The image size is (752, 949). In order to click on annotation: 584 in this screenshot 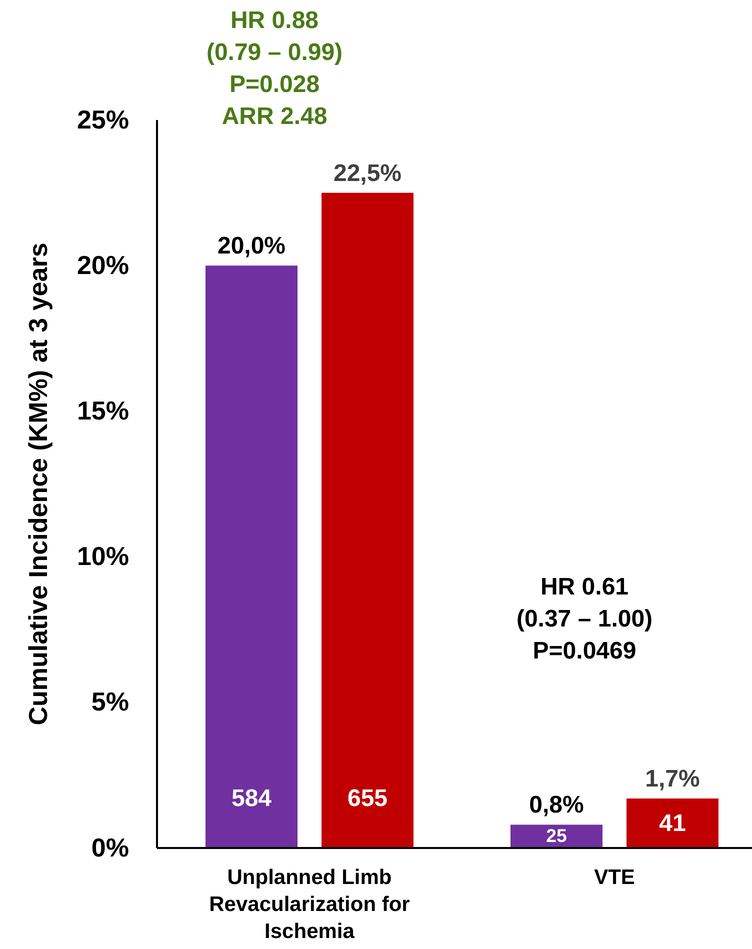, I will do `click(251, 798)`.